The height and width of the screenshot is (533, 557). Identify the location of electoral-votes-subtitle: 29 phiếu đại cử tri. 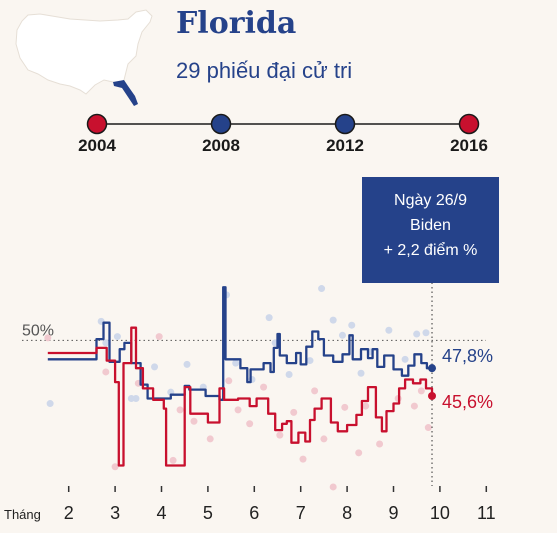
(264, 70).